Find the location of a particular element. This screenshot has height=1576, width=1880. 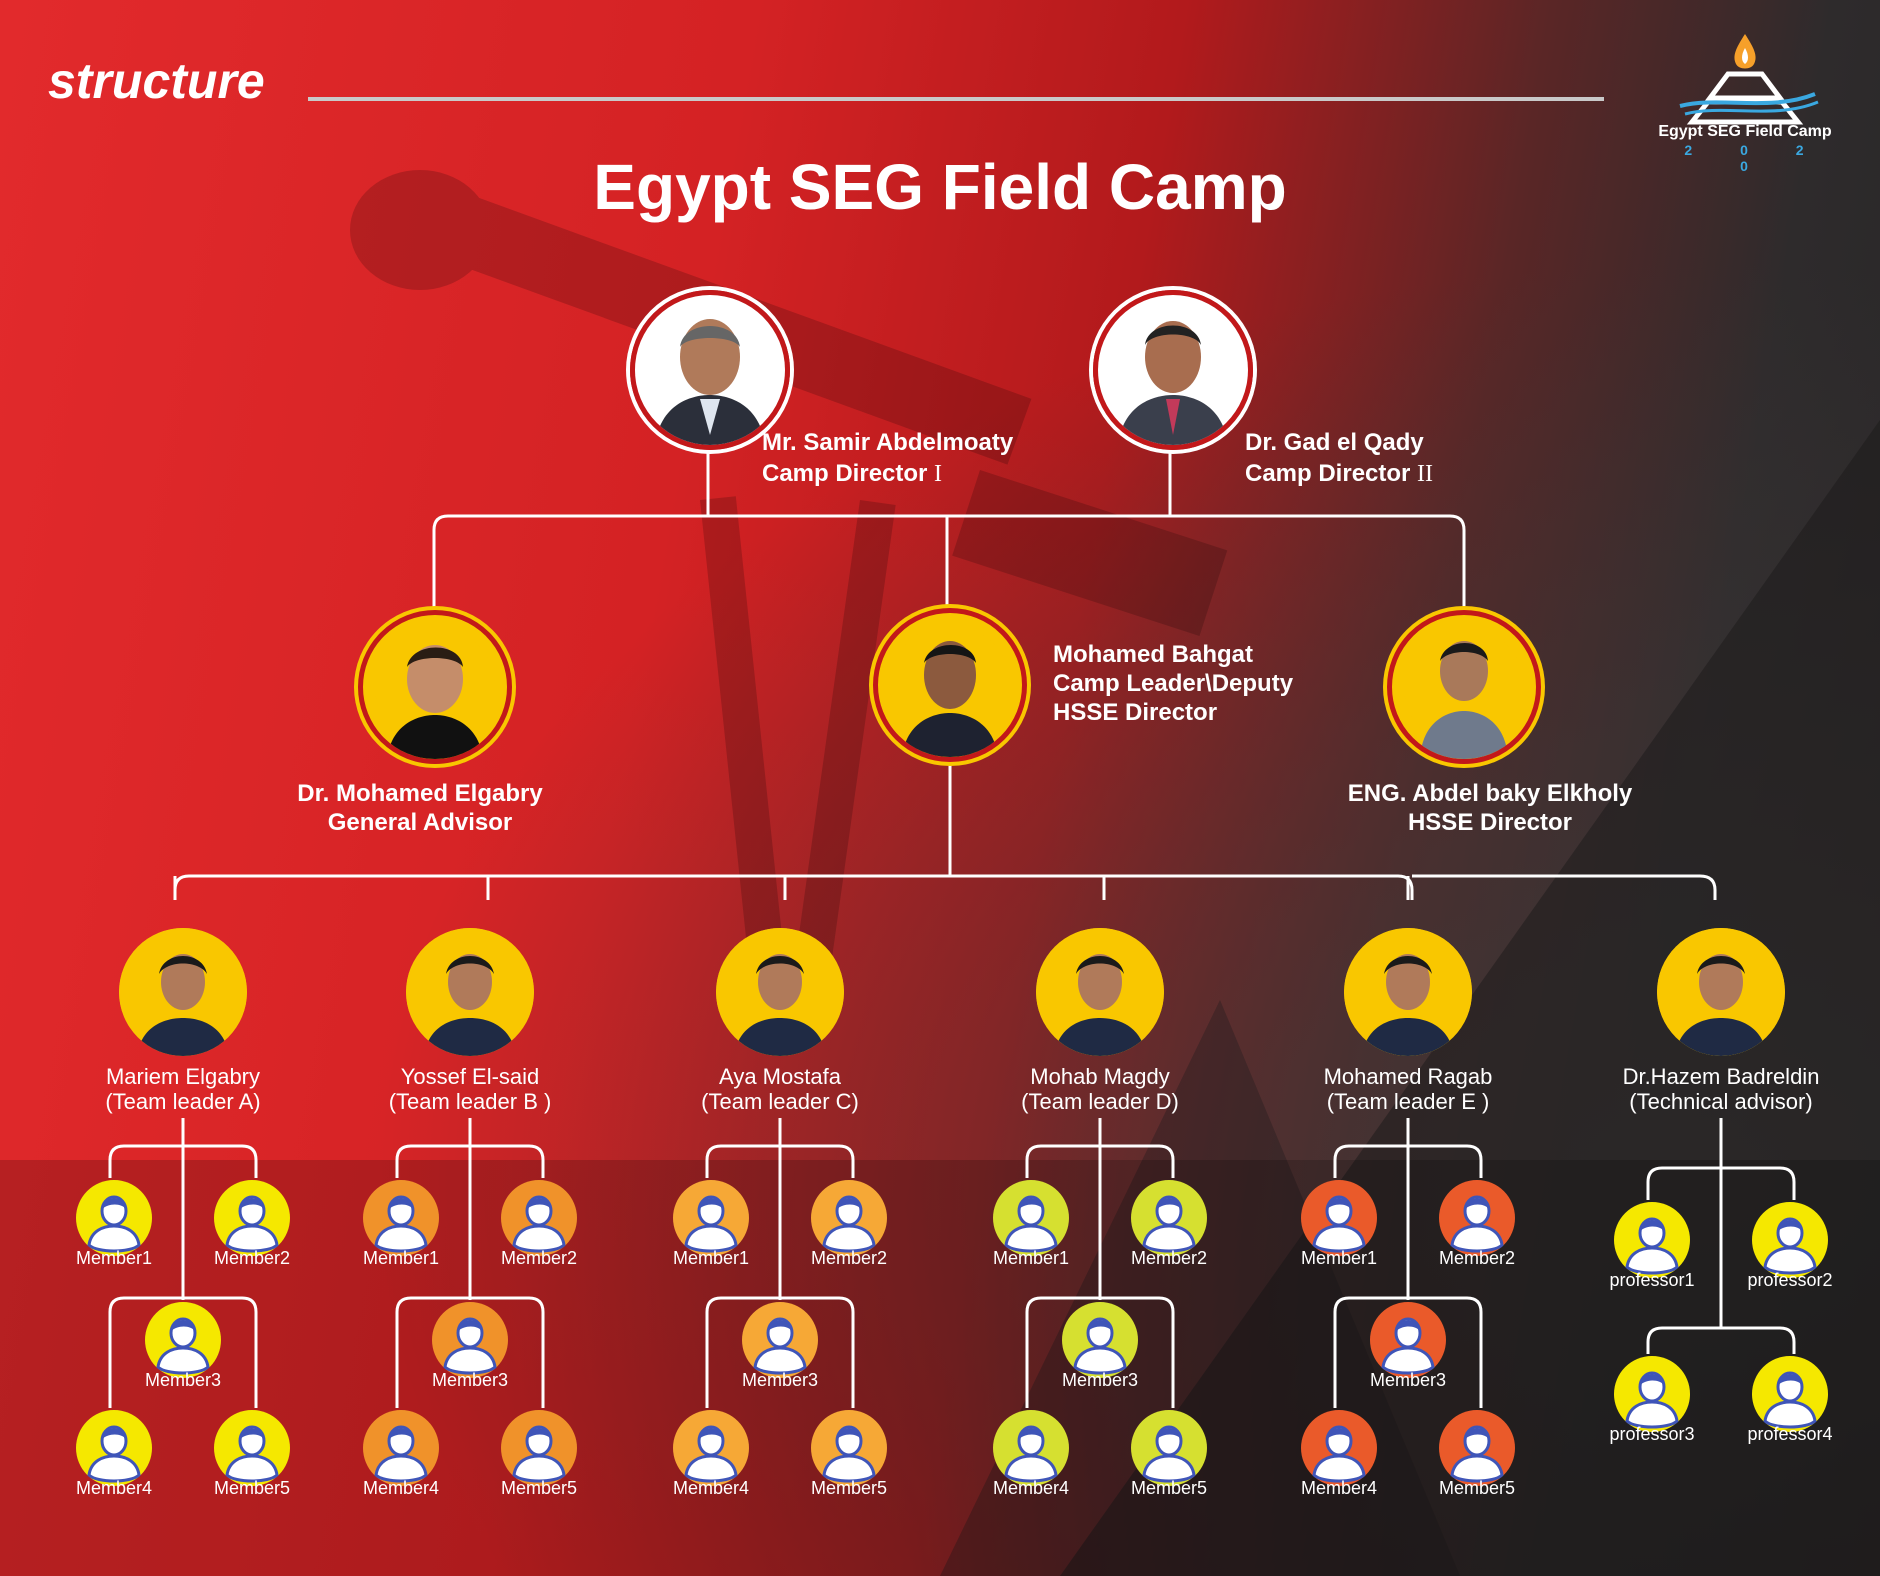

member-label: professor4 is located at coordinates (1790, 1434).